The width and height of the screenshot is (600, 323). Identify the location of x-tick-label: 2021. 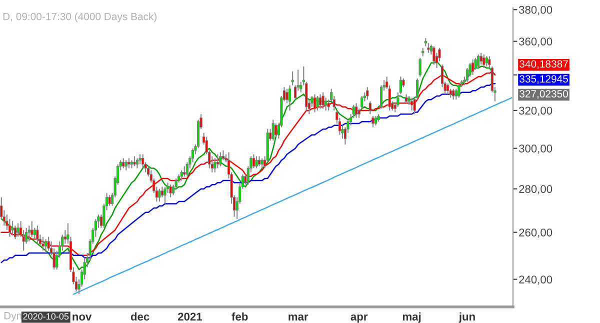
(190, 316).